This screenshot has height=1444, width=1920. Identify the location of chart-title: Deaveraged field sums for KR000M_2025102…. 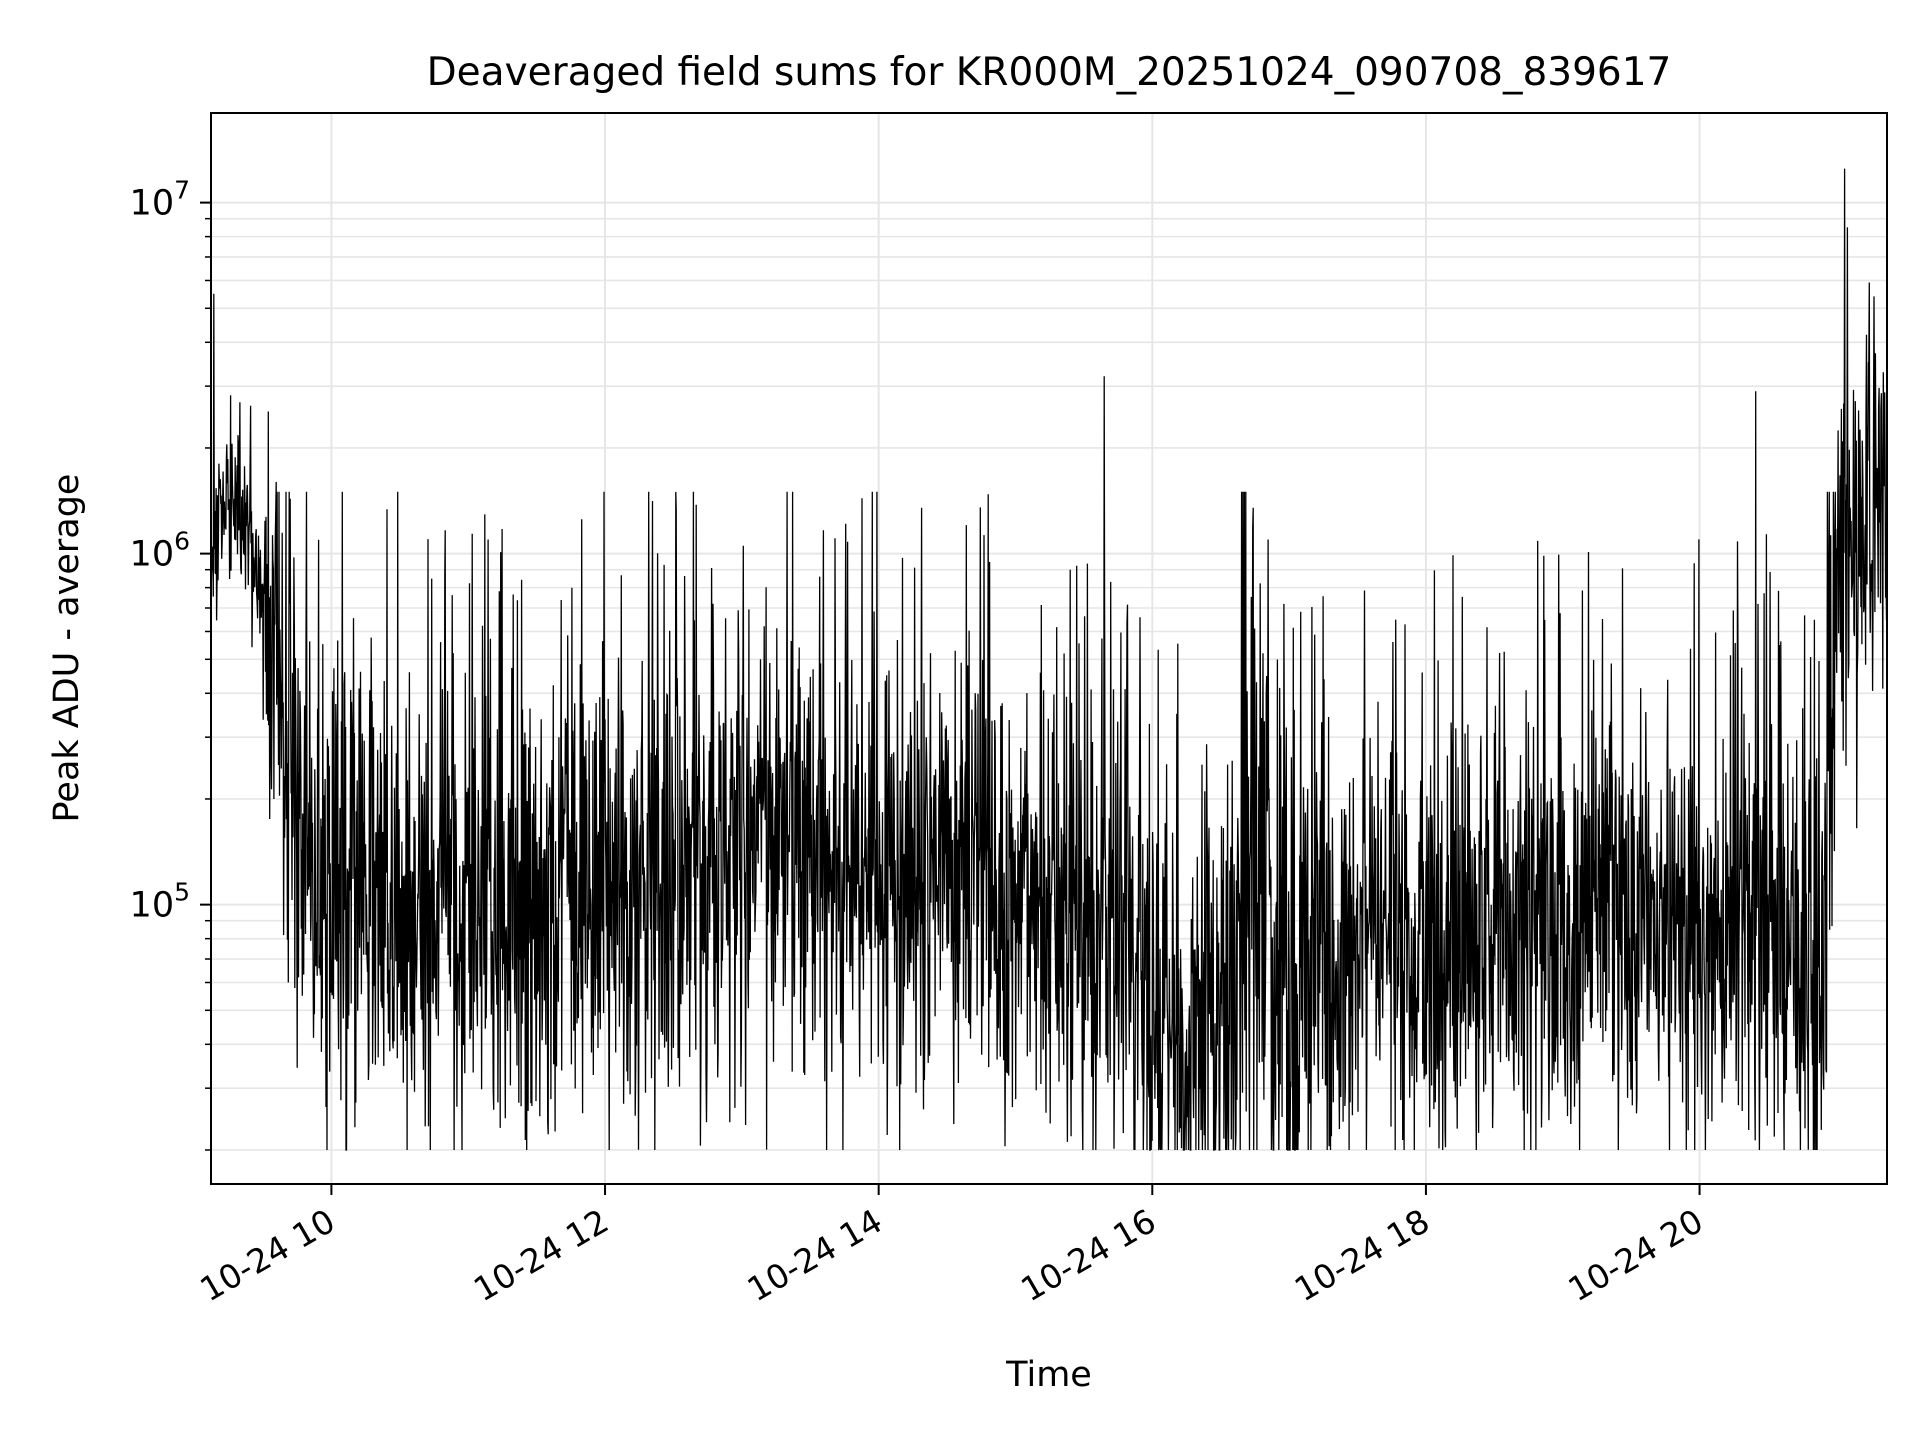
(1049, 72).